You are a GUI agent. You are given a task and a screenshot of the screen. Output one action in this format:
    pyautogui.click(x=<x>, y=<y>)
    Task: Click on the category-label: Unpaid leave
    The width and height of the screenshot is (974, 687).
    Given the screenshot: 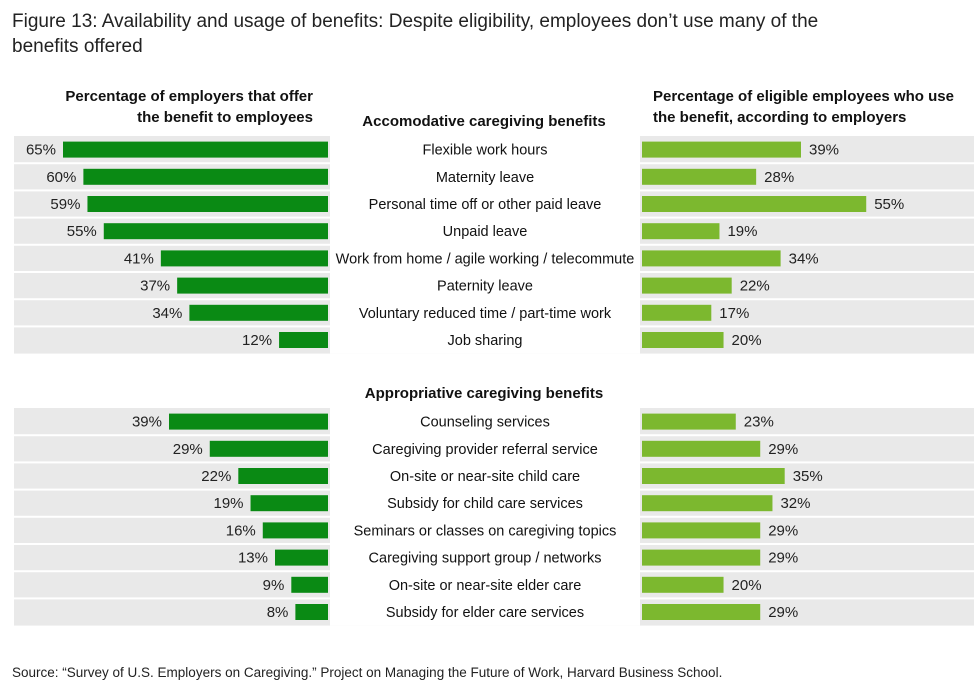 What is the action you would take?
    pyautogui.click(x=485, y=232)
    